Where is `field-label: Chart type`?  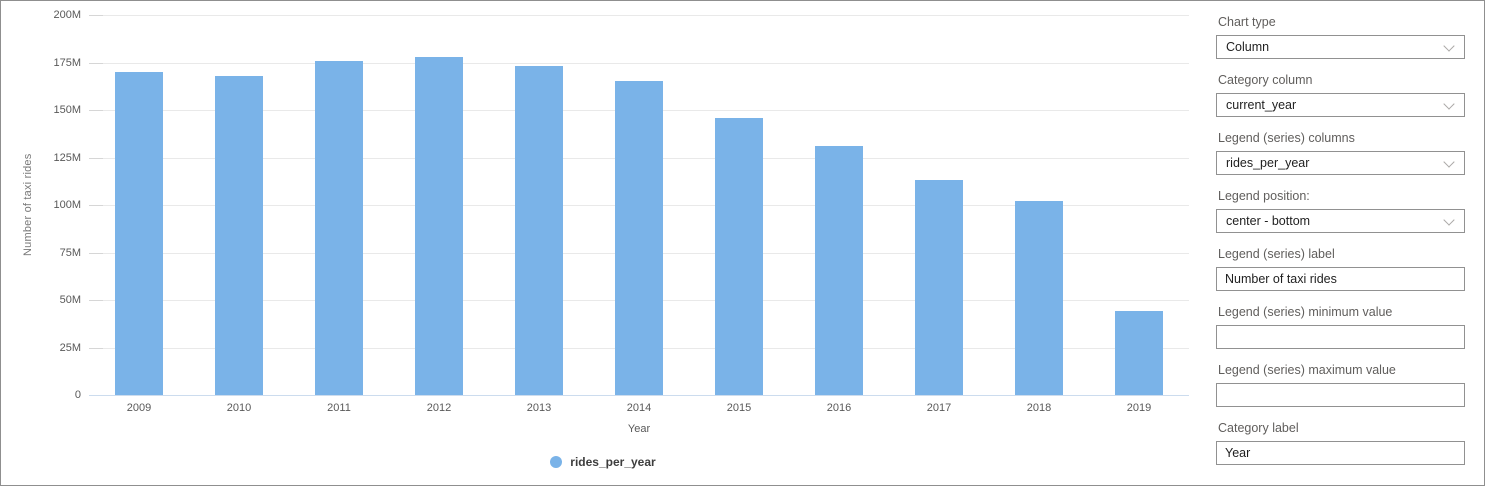 field-label: Chart type is located at coordinates (1247, 22).